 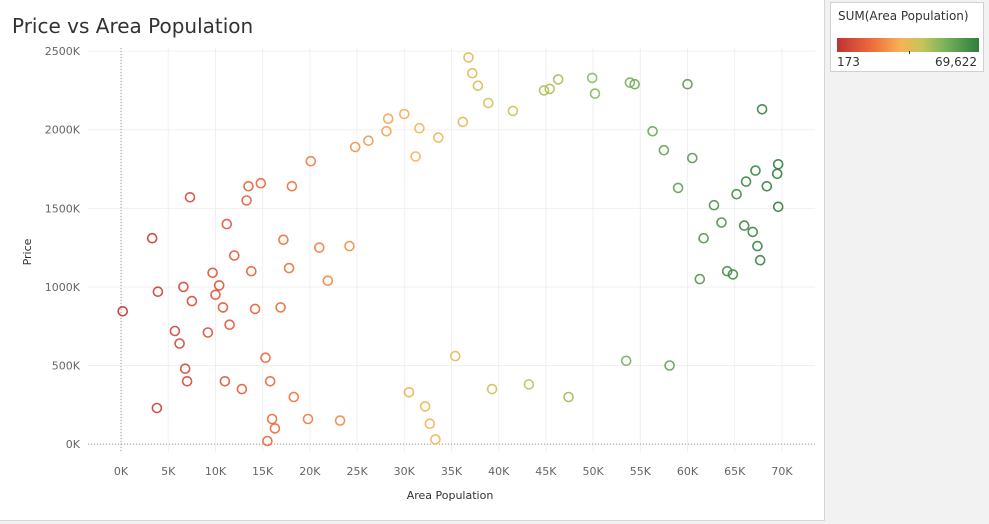 What do you see at coordinates (73, 444) in the screenshot?
I see `y-tick-label: 0K` at bounding box center [73, 444].